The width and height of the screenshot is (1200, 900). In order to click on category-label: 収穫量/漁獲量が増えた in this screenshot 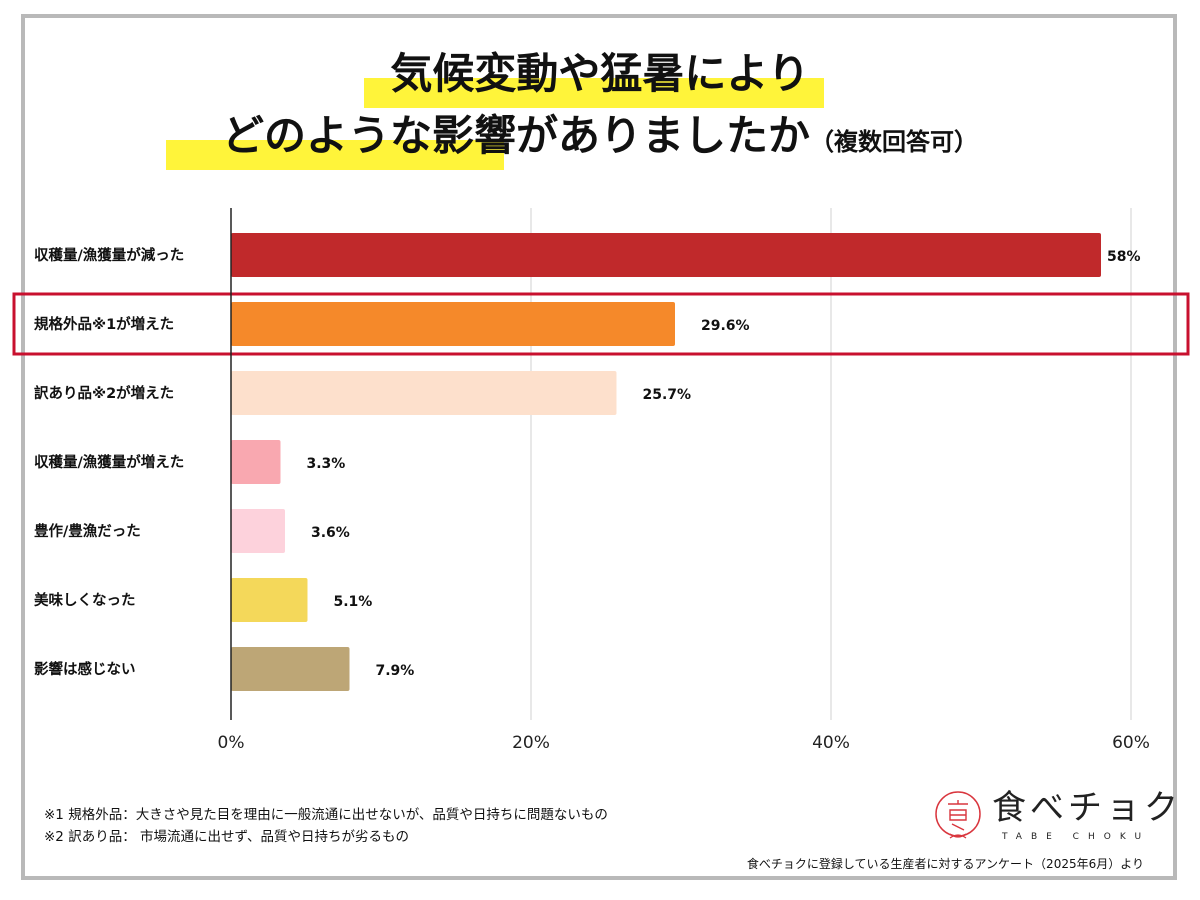, I will do `click(109, 462)`.